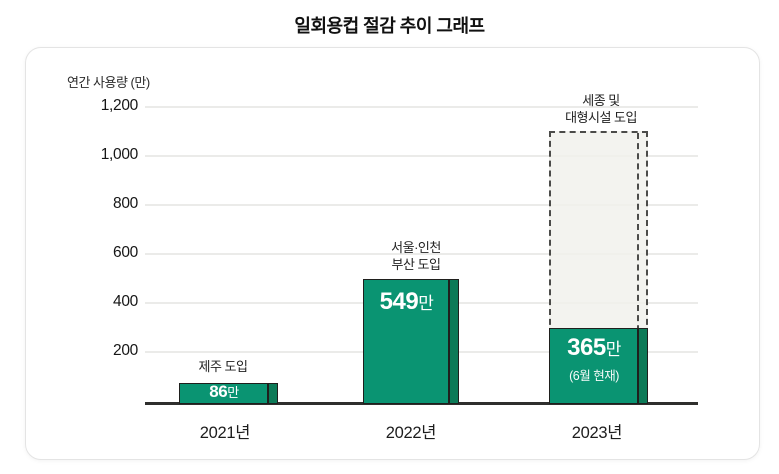 The image size is (779, 474). Describe the element at coordinates (598, 366) in the screenshot. I see `bar-2023: 365만 (6월 현재)` at that location.